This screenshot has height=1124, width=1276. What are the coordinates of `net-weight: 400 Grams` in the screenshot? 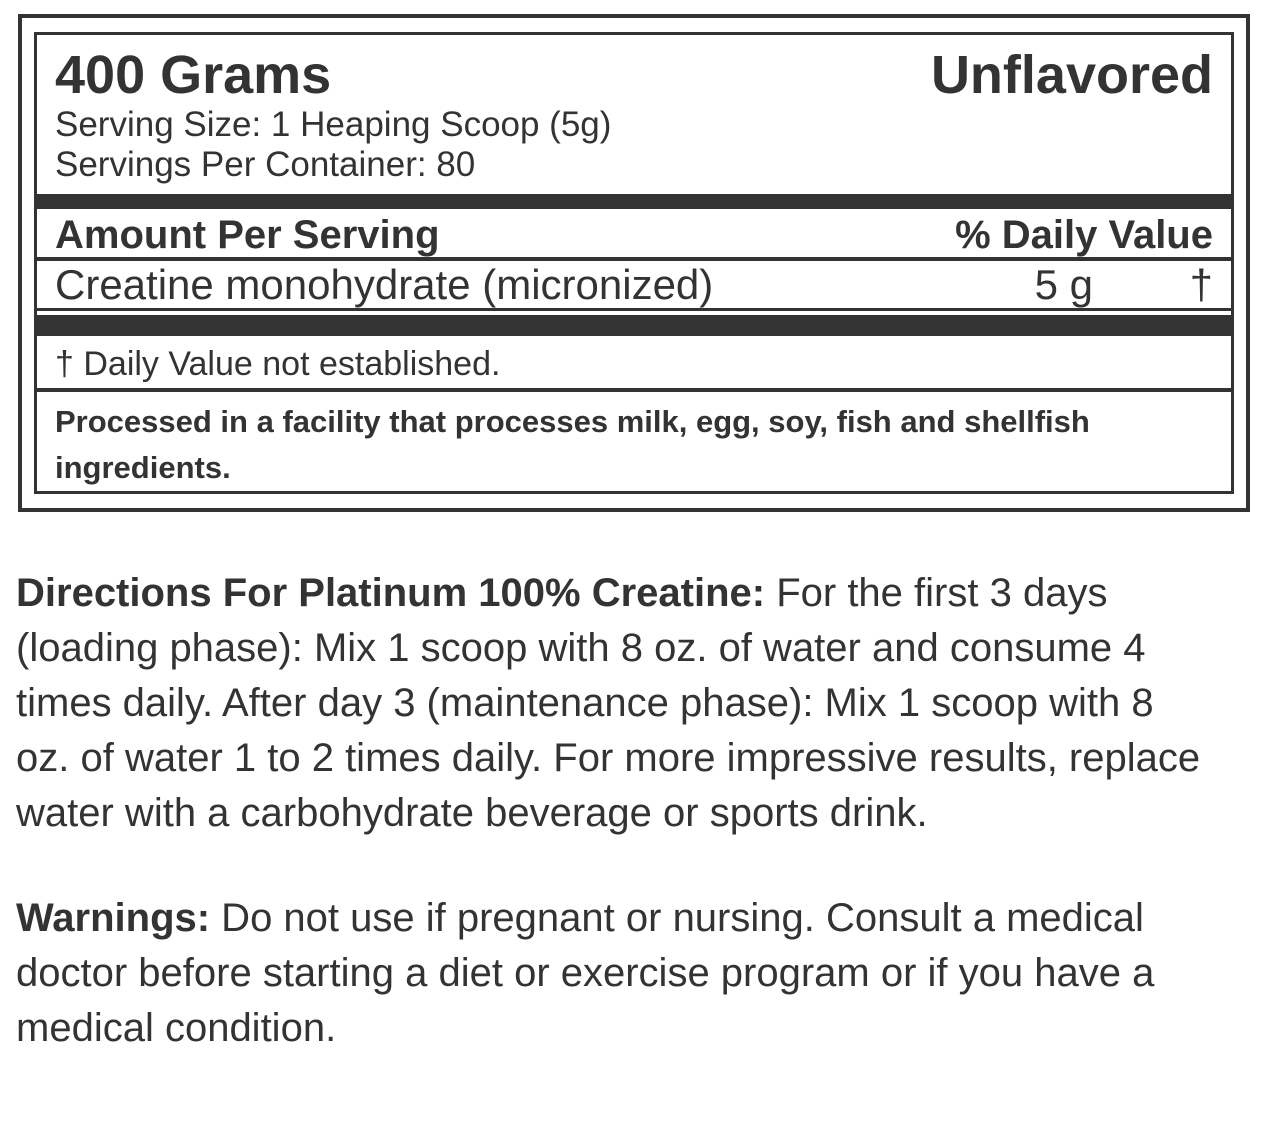 It's located at (193, 75).